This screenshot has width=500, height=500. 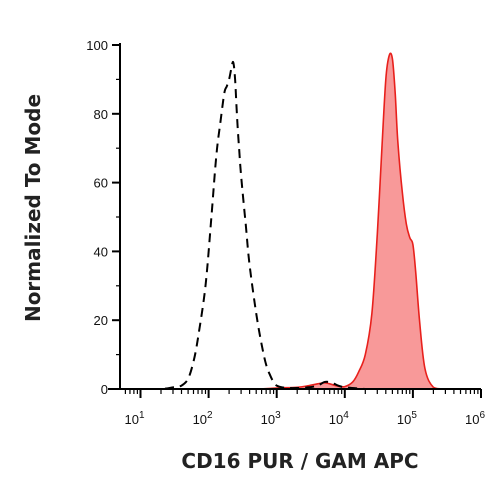 What do you see at coordinates (101, 251) in the screenshot?
I see `y-tick-label: 40` at bounding box center [101, 251].